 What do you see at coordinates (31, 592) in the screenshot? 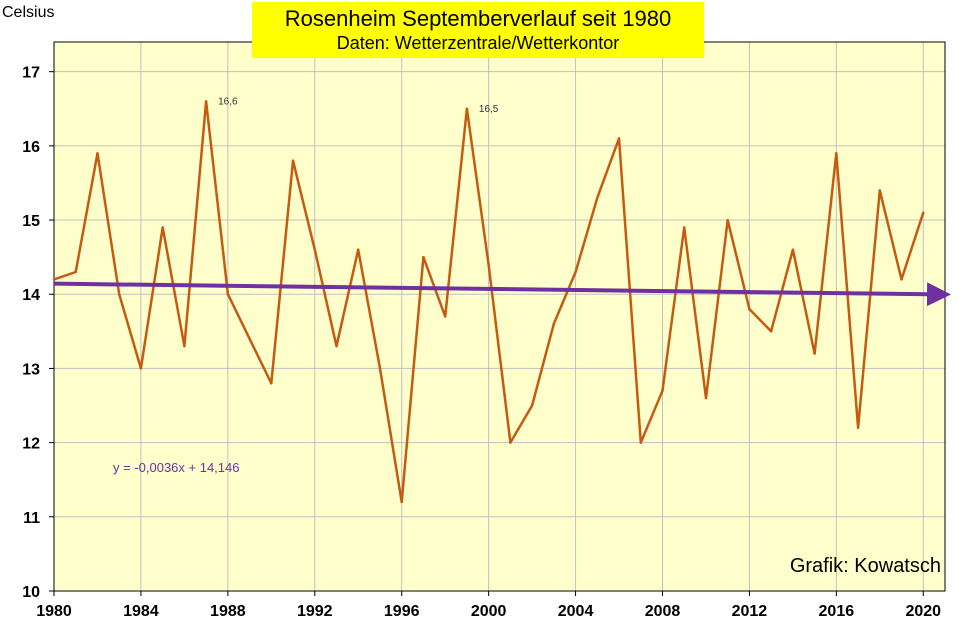
I see `y-tick-label: 10` at bounding box center [31, 592].